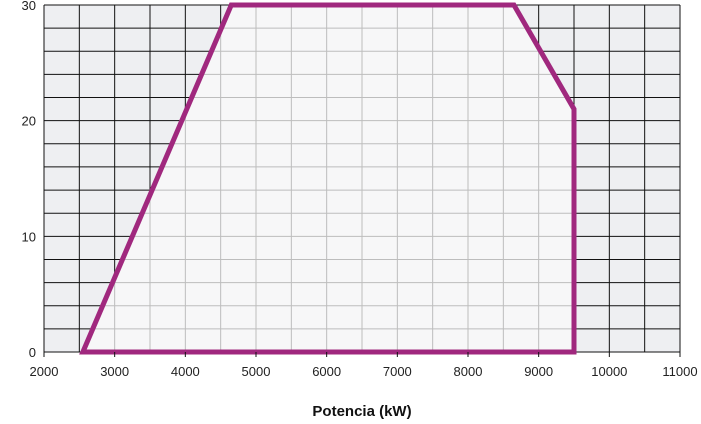 The height and width of the screenshot is (424, 701). What do you see at coordinates (679, 371) in the screenshot?
I see `x-tick-label: 11000` at bounding box center [679, 371].